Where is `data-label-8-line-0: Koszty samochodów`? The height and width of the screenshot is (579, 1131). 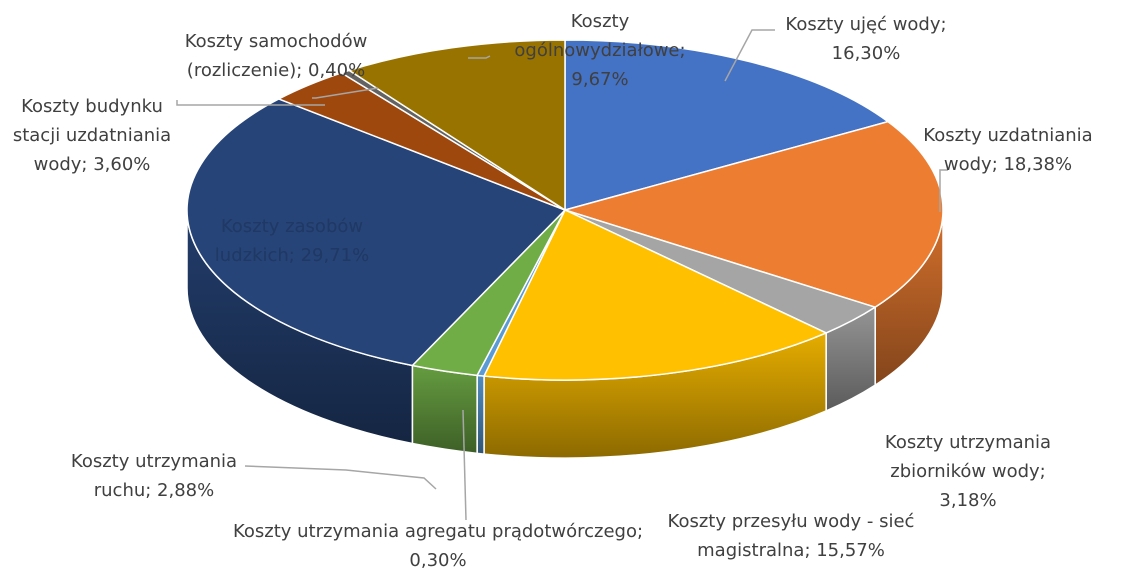
data-label-8-line-0: Koszty samochodów is located at coordinates (276, 41).